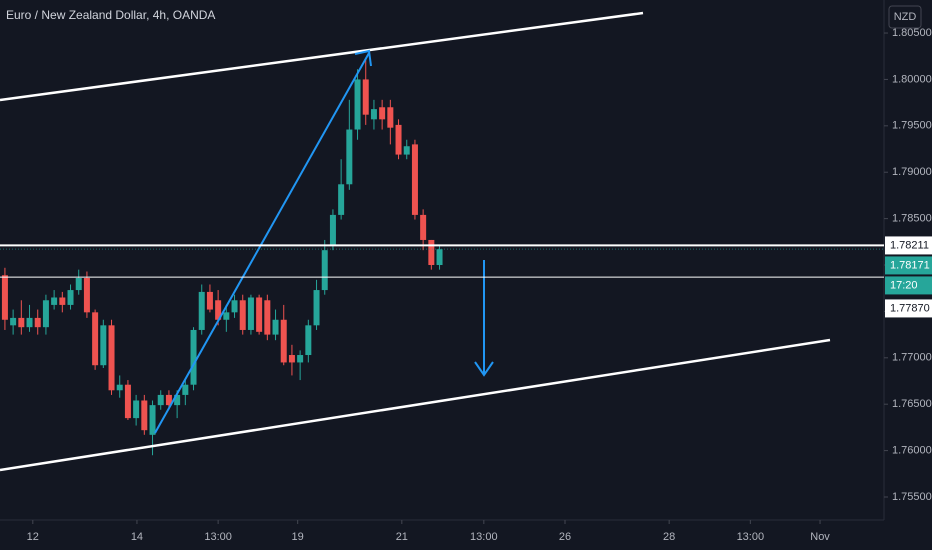 The image size is (932, 550). I want to click on y-tick-label: 1.75500, so click(912, 497).